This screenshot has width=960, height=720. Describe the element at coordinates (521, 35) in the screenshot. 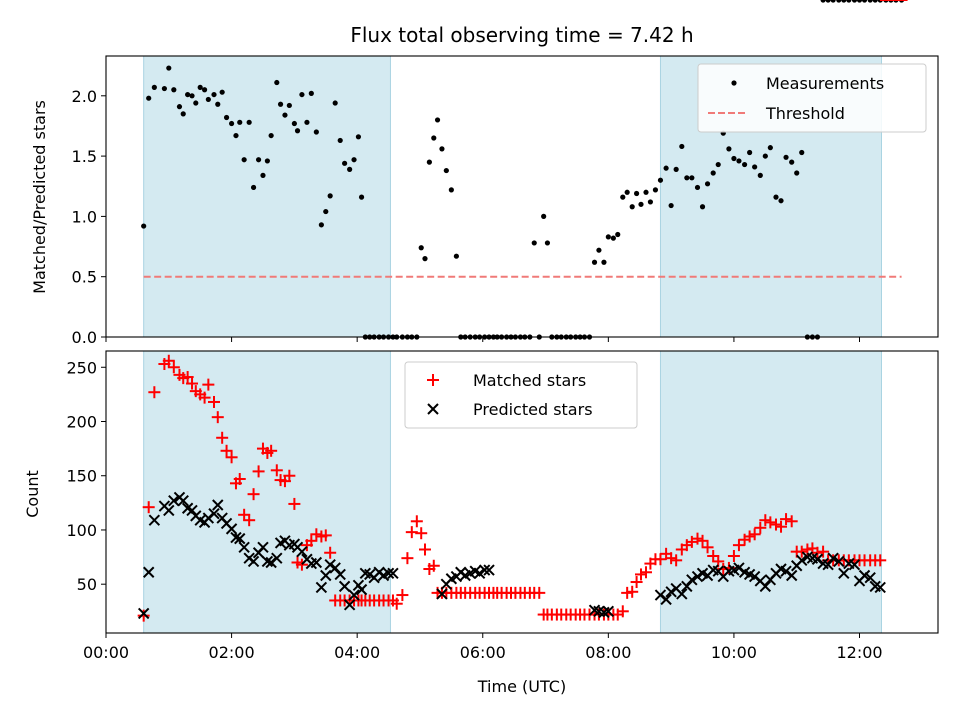

I see `chart-title: Flux total observing time = 7.42 h` at that location.